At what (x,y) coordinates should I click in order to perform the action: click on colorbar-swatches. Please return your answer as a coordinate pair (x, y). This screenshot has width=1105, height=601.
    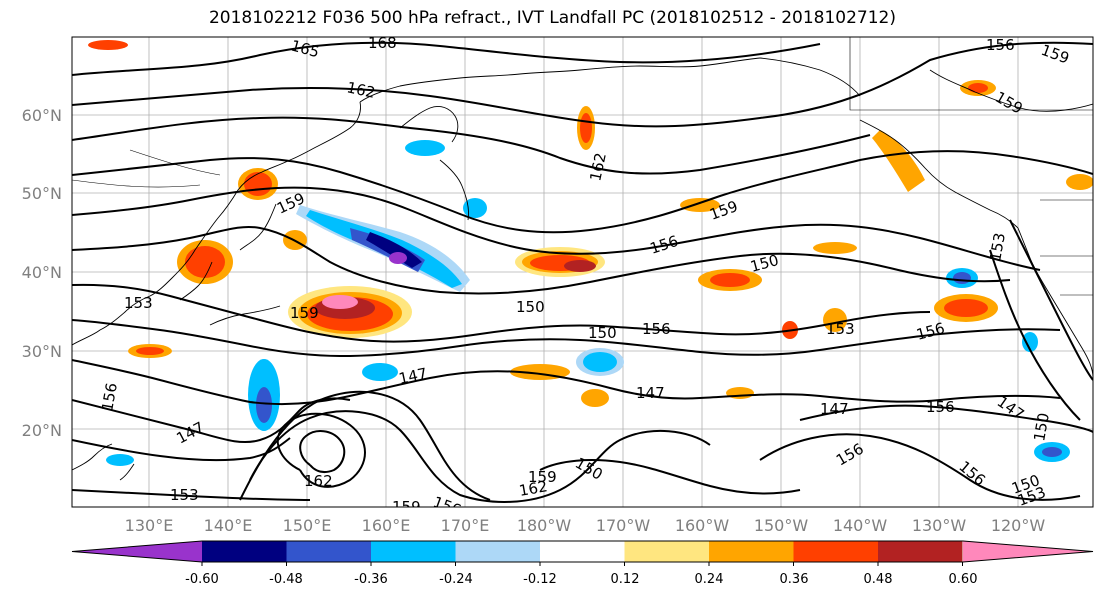
    Looking at the image, I should click on (582, 551).